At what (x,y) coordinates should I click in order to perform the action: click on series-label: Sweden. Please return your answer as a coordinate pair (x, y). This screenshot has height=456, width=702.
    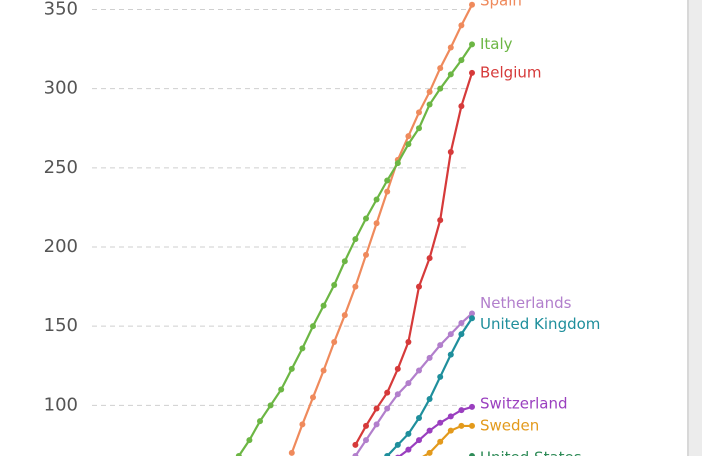
    Looking at the image, I should click on (509, 425).